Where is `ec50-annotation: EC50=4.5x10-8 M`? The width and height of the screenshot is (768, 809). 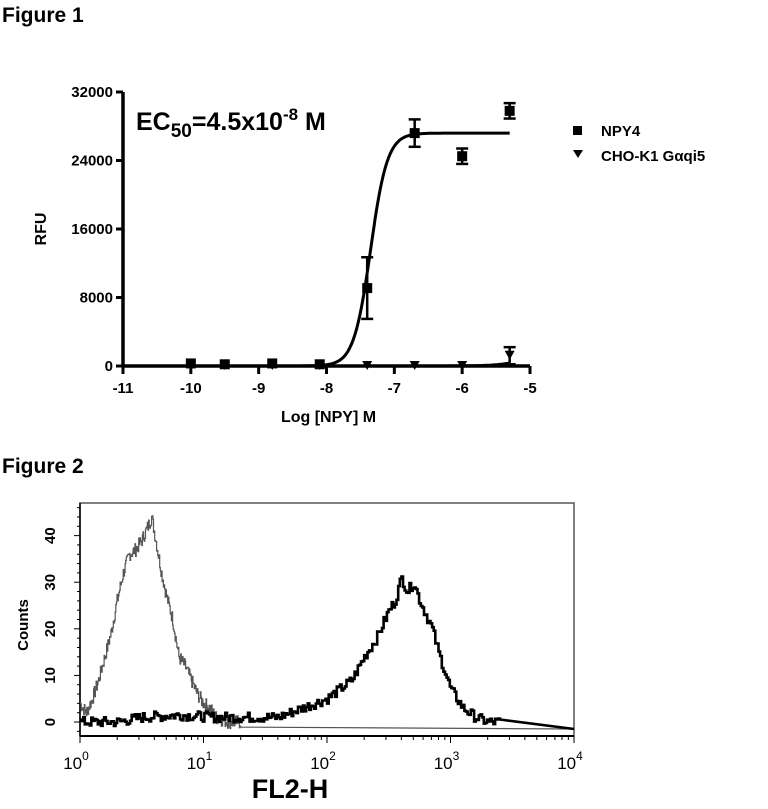
ec50-annotation: EC50=4.5x10-8 M is located at coordinates (231, 123).